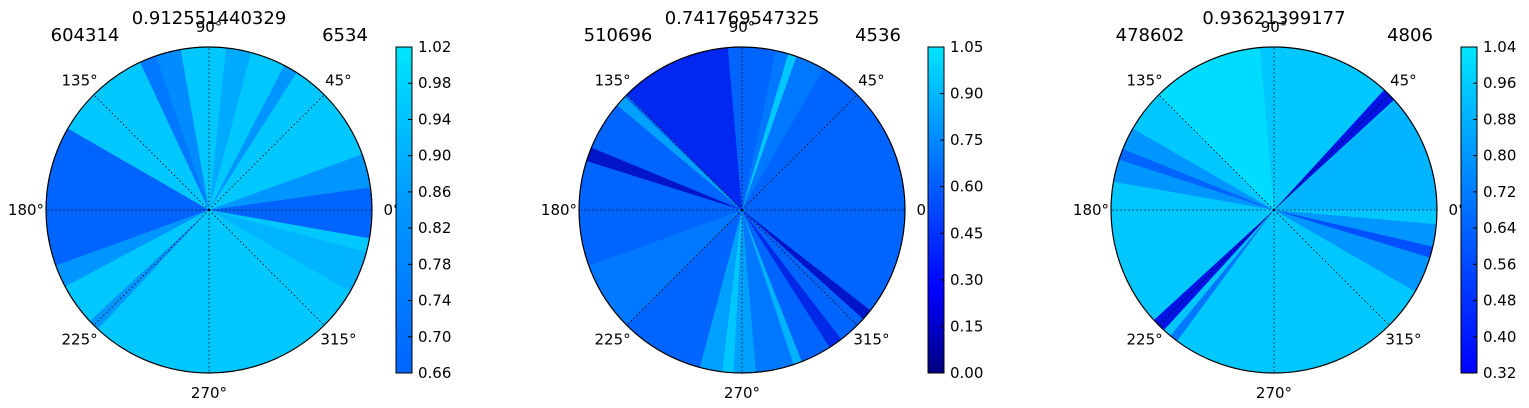  What do you see at coordinates (434, 83) in the screenshot?
I see `colorbar-tick-label: 0.98` at bounding box center [434, 83].